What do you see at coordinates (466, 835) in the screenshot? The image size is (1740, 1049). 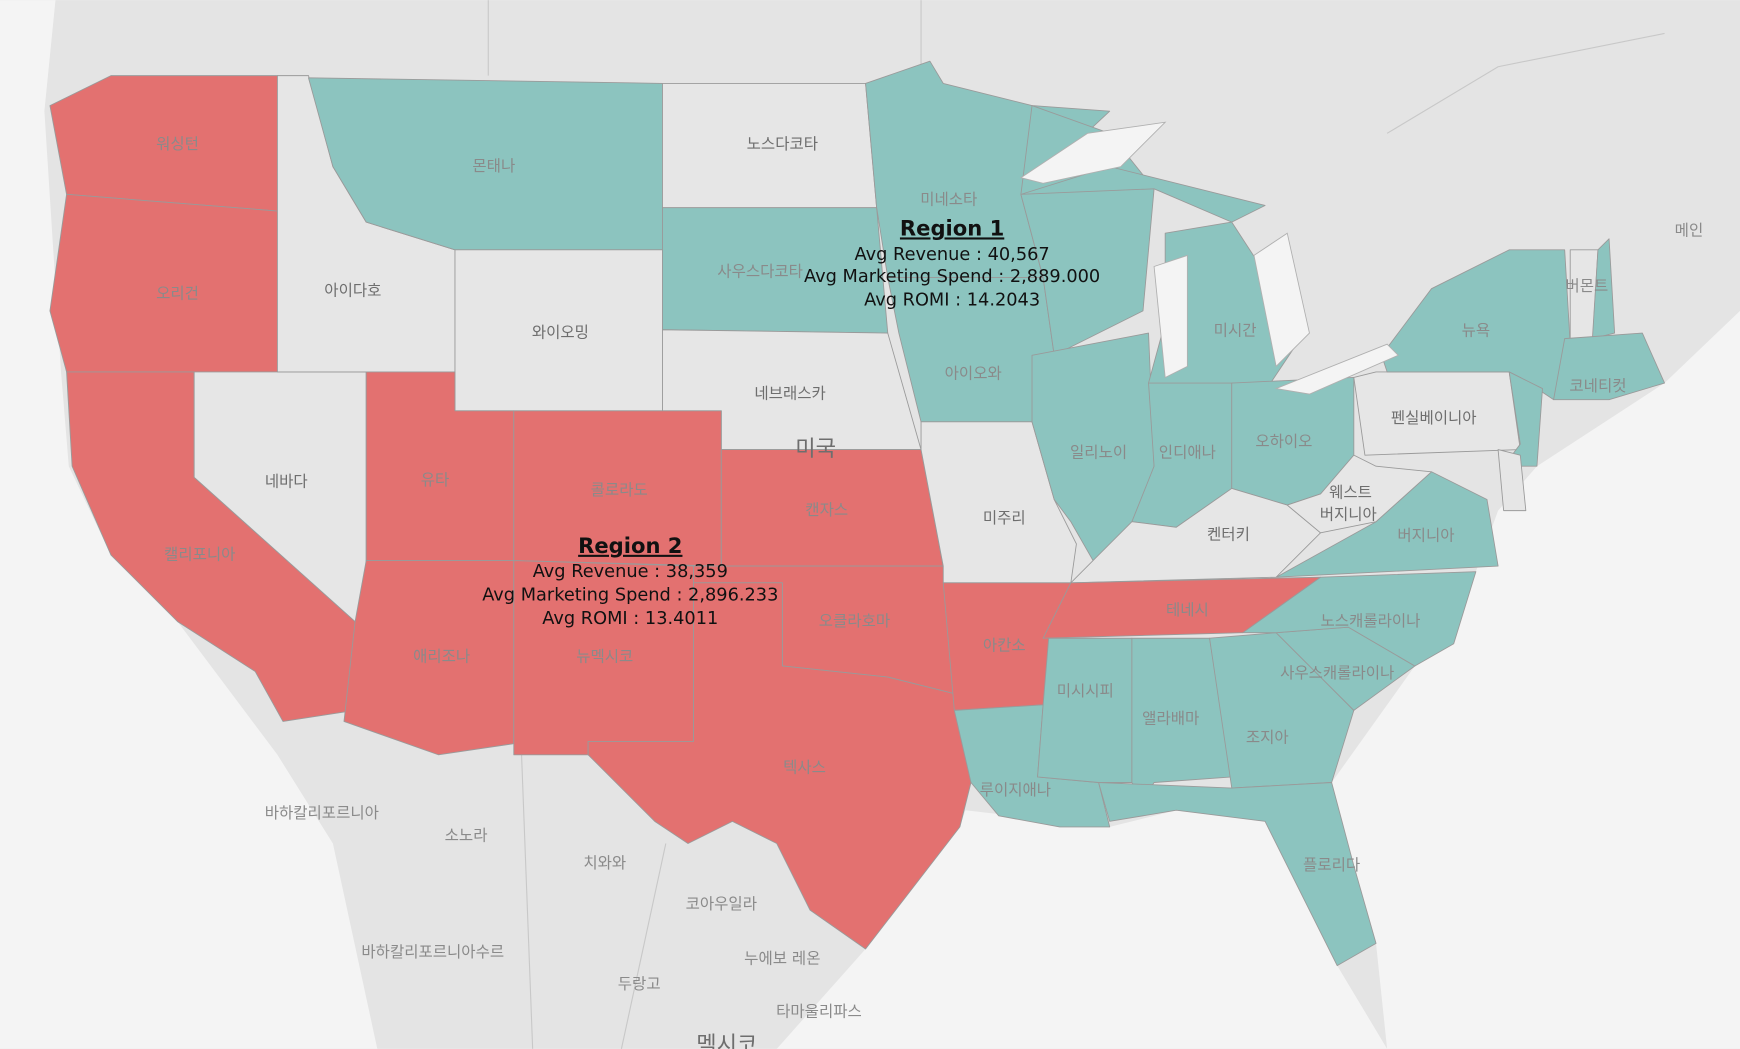 I see `place-label: 소노라` at bounding box center [466, 835].